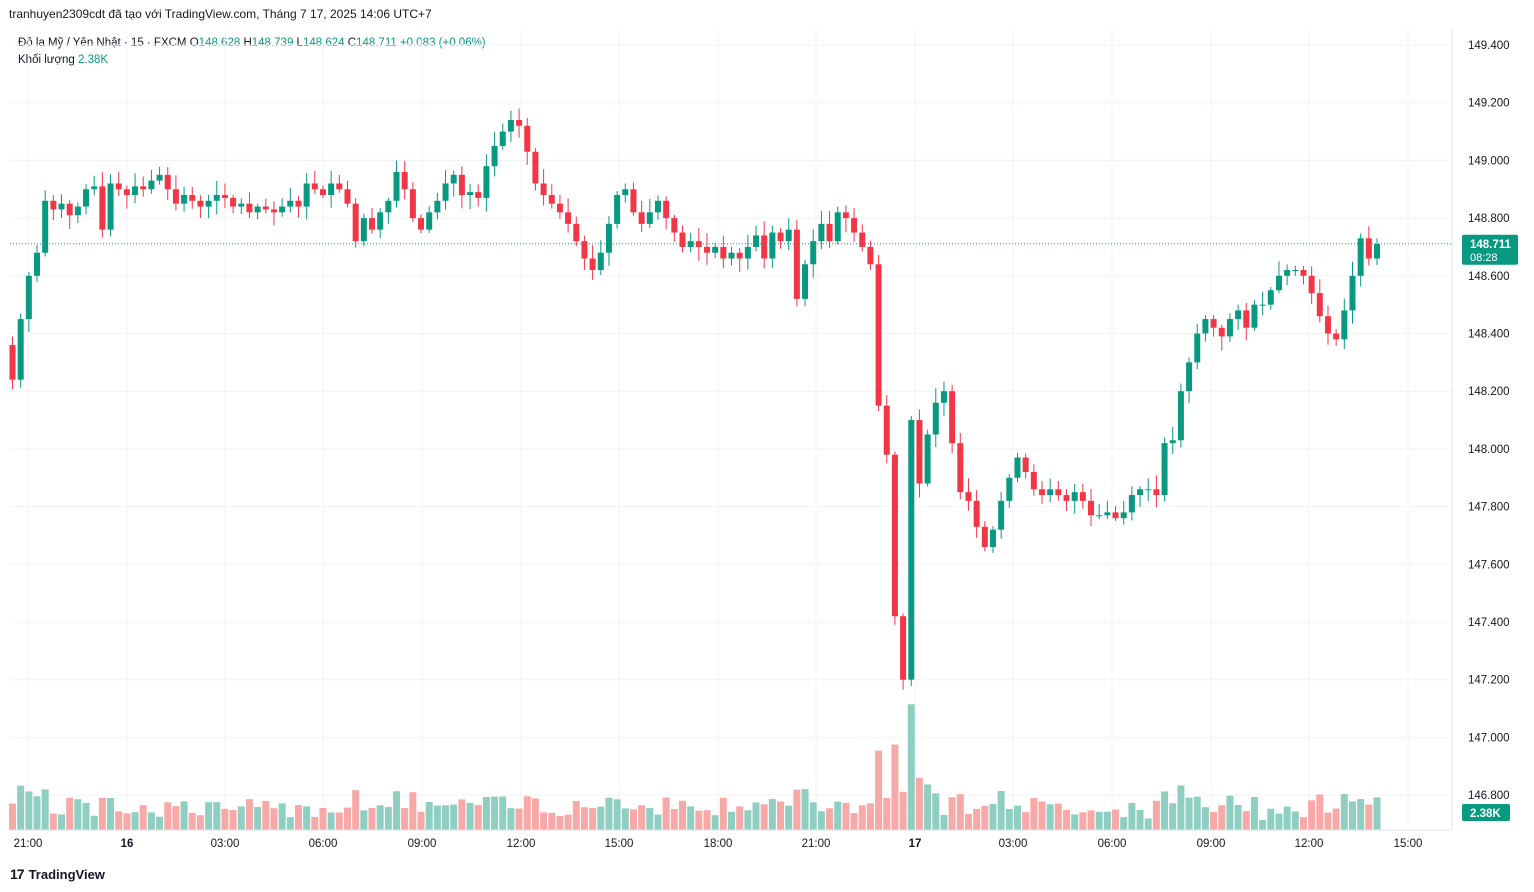 The width and height of the screenshot is (1534, 892). What do you see at coordinates (352, 43) in the screenshot?
I see `close-label: C` at bounding box center [352, 43].